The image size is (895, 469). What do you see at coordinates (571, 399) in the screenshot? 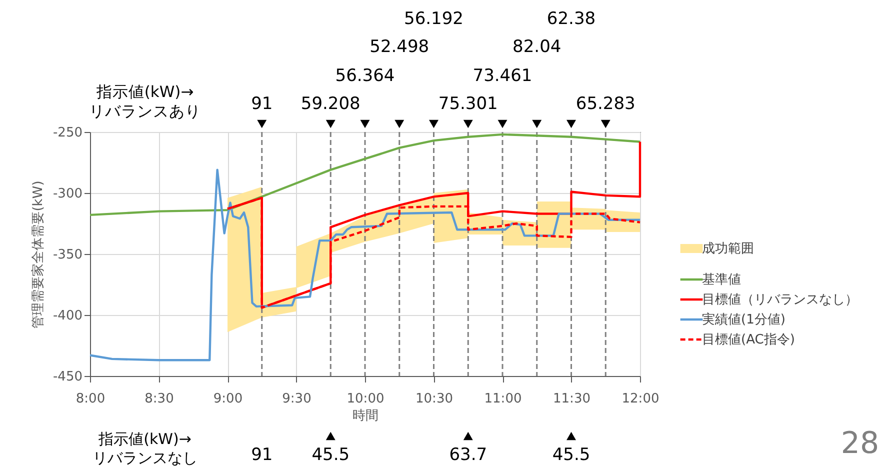
I see `x-tick-label: 11:30` at bounding box center [571, 399].